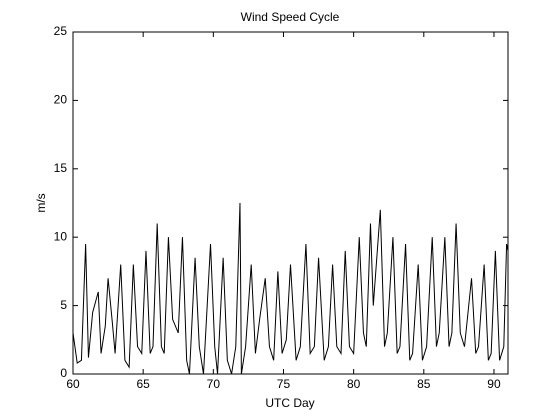  I want to click on y-tick-label: 0, so click(63, 373).